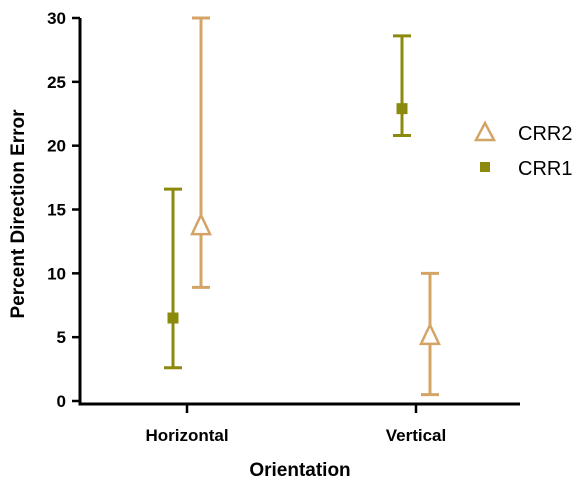 This screenshot has height=484, width=586. What do you see at coordinates (416, 435) in the screenshot?
I see `x-tick-label-1: Vertical` at bounding box center [416, 435].